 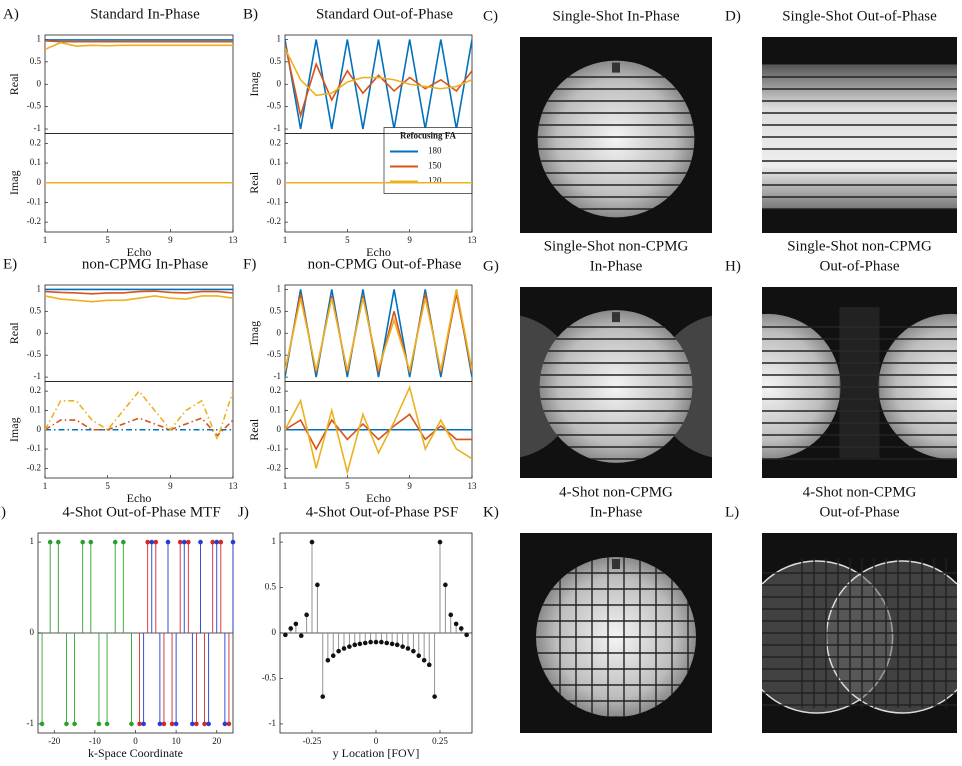 I want to click on chart-title: 4-Shot Out-of-Phase PSF, so click(x=382, y=512).